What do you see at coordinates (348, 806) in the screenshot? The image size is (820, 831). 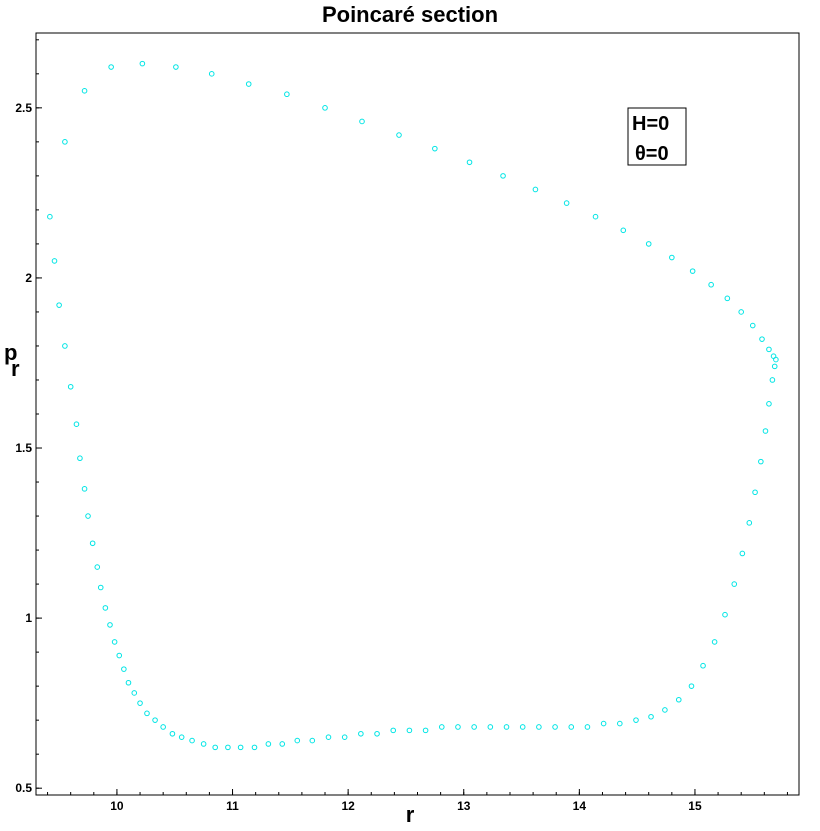 I see `x-tick-label: 12` at bounding box center [348, 806].